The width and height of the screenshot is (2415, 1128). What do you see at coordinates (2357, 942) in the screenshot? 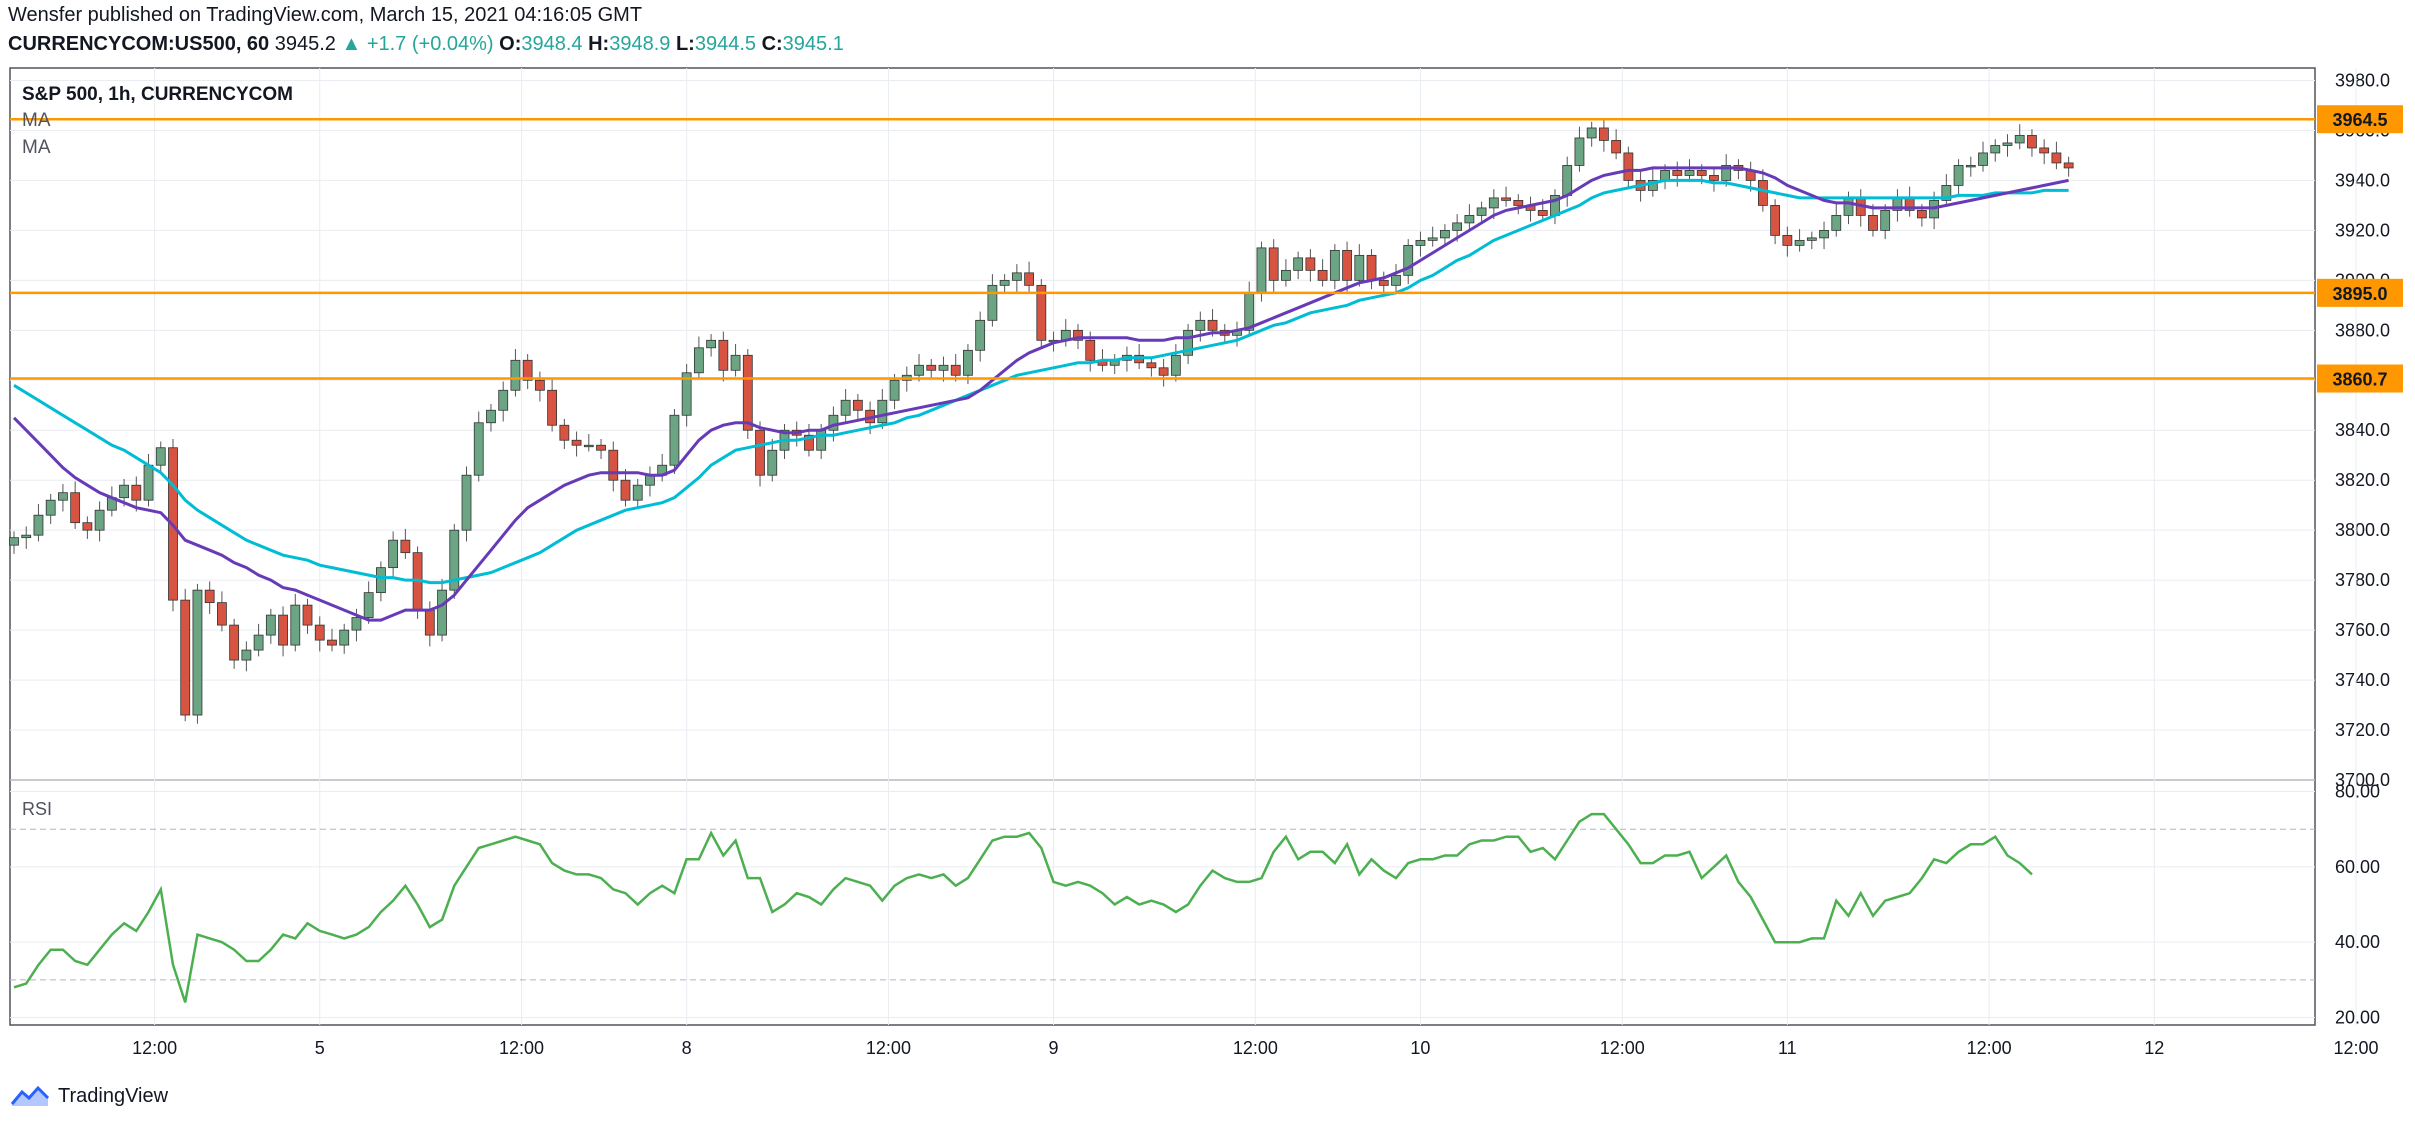
I see `rsi-y-tick-label: 40.00` at bounding box center [2357, 942].